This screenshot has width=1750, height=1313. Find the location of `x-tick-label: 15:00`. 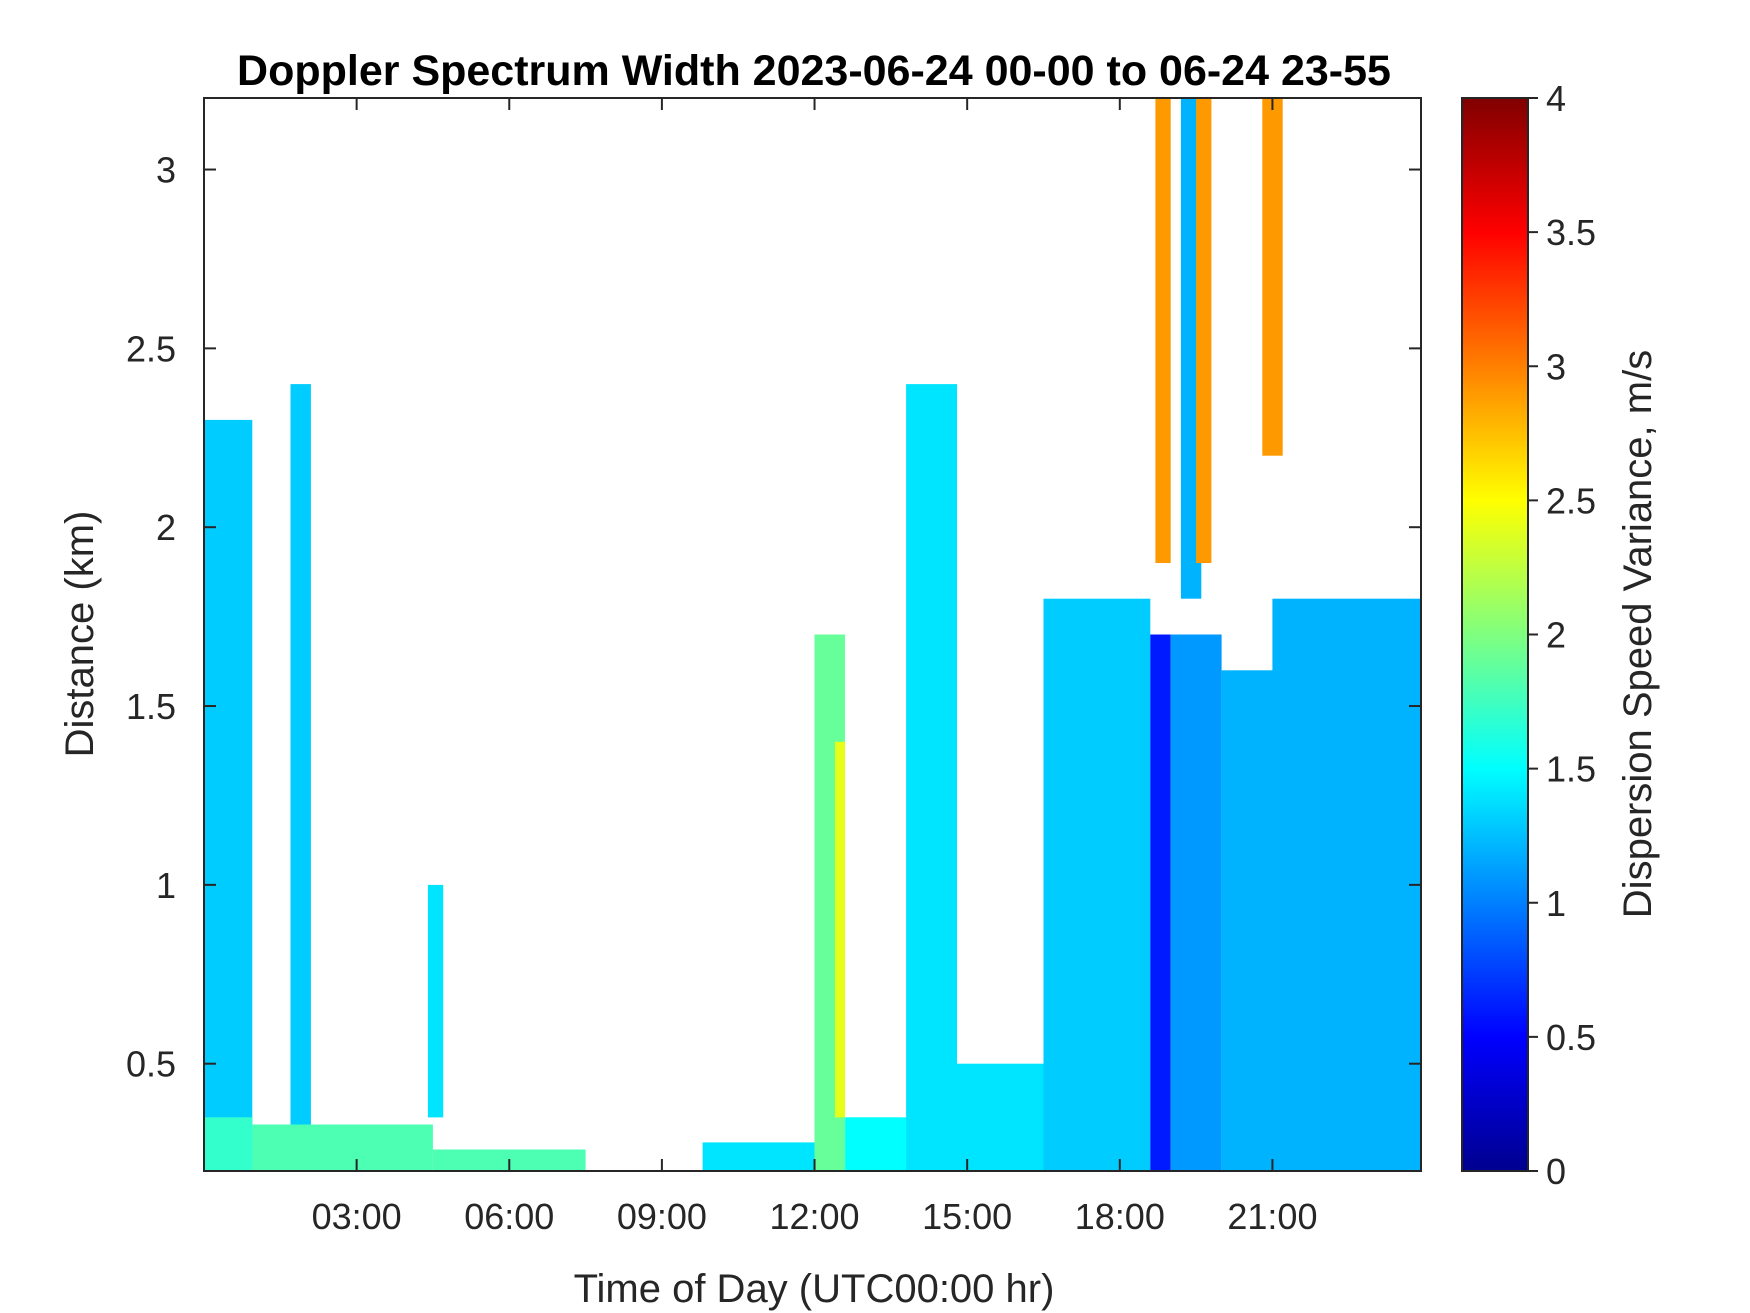

x-tick-label: 15:00 is located at coordinates (967, 1216).